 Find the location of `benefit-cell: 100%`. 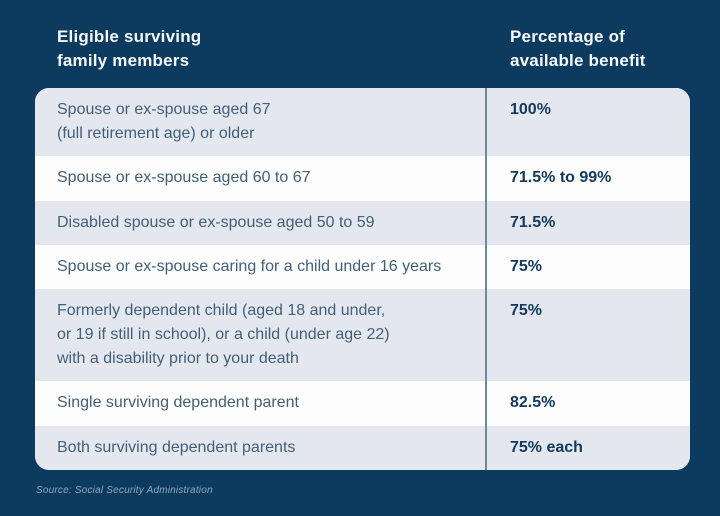

benefit-cell: 100% is located at coordinates (587, 122).